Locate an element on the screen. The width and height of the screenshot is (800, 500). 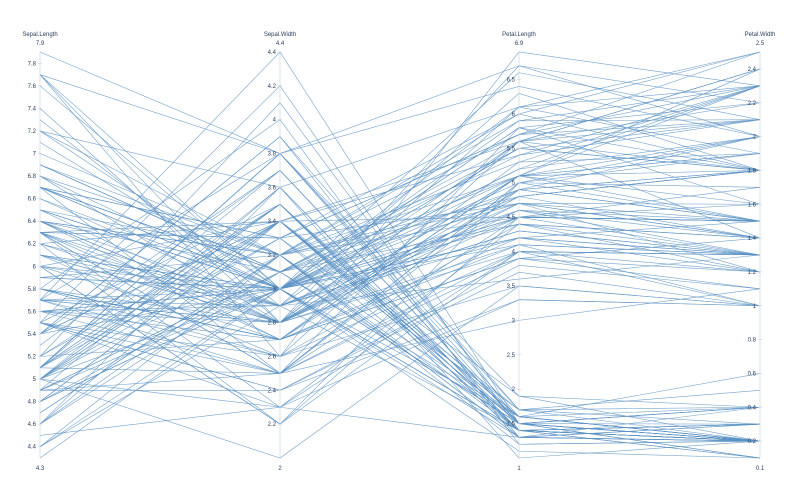
tick-label: 2.6 is located at coordinates (272, 358).